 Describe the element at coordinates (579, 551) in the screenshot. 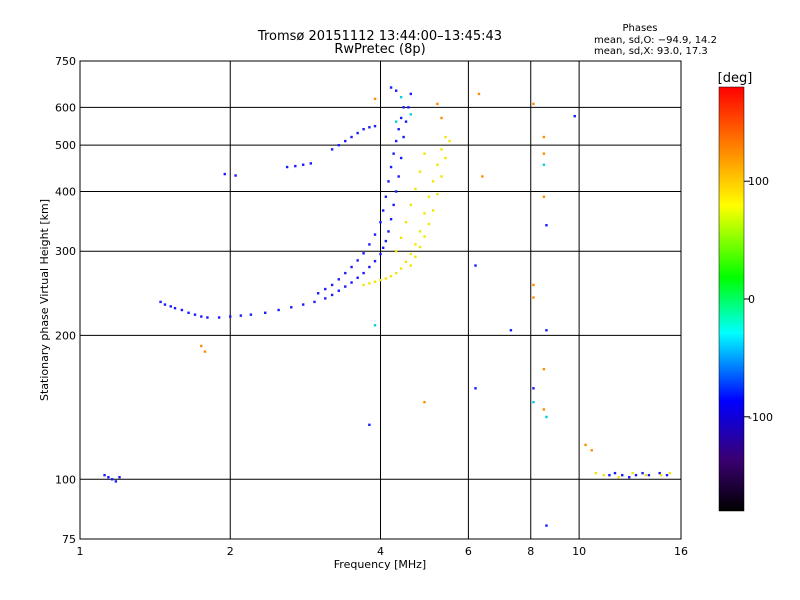

I see `x-tick-label: 10` at that location.